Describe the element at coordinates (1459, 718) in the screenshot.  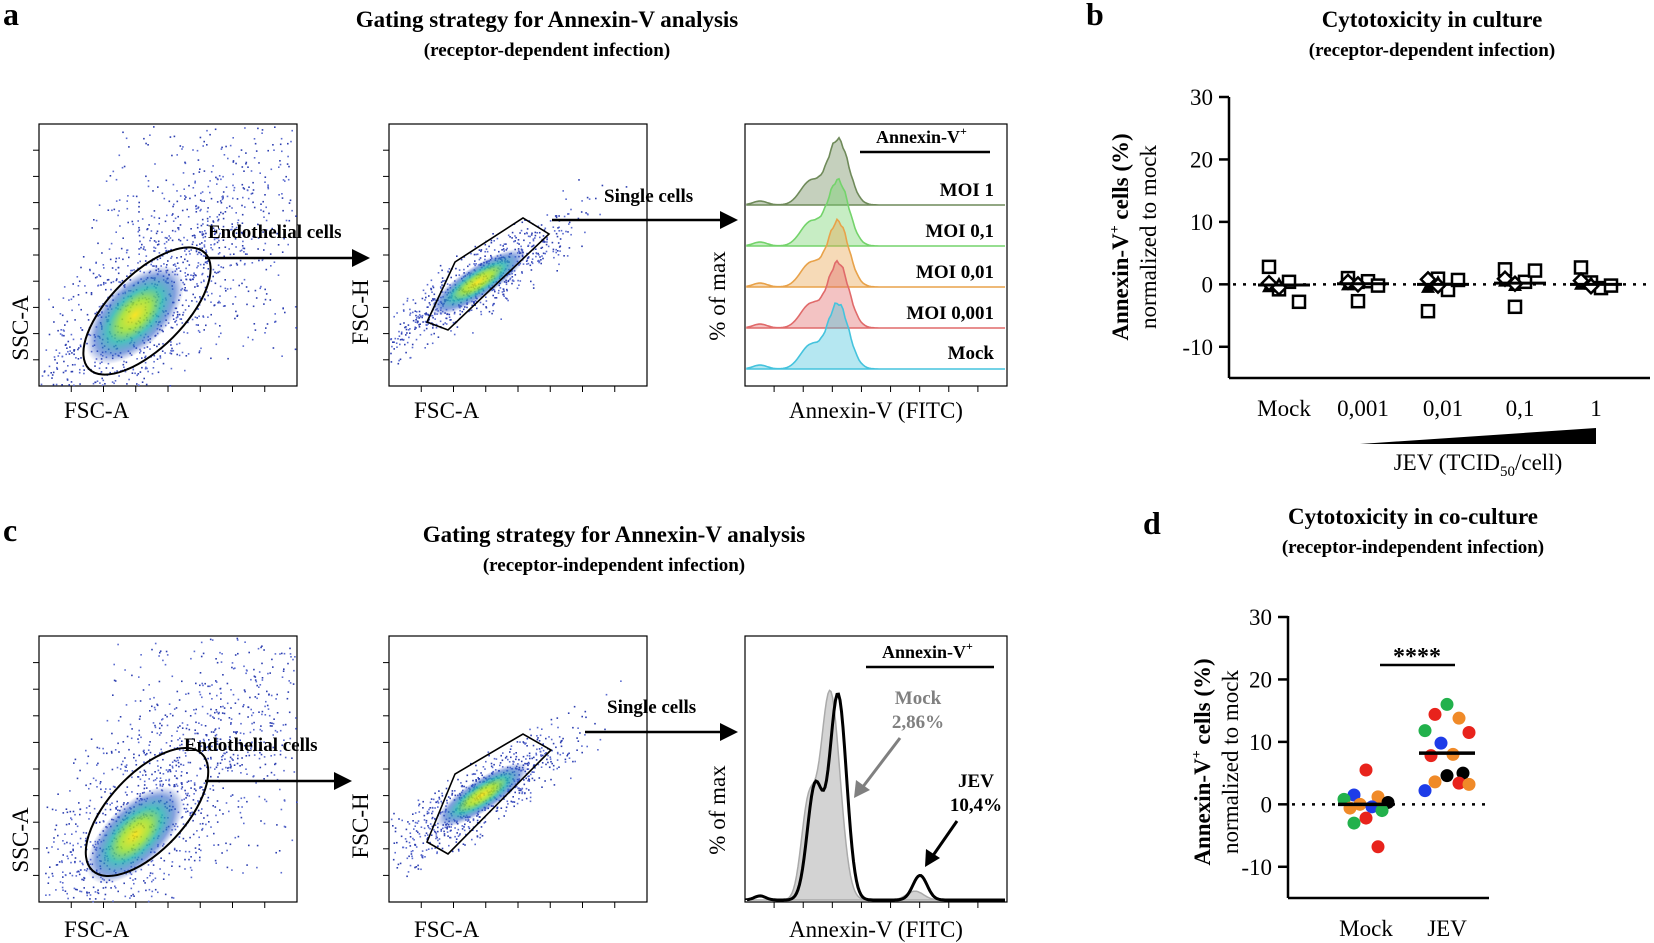
I see `point-orange` at that location.